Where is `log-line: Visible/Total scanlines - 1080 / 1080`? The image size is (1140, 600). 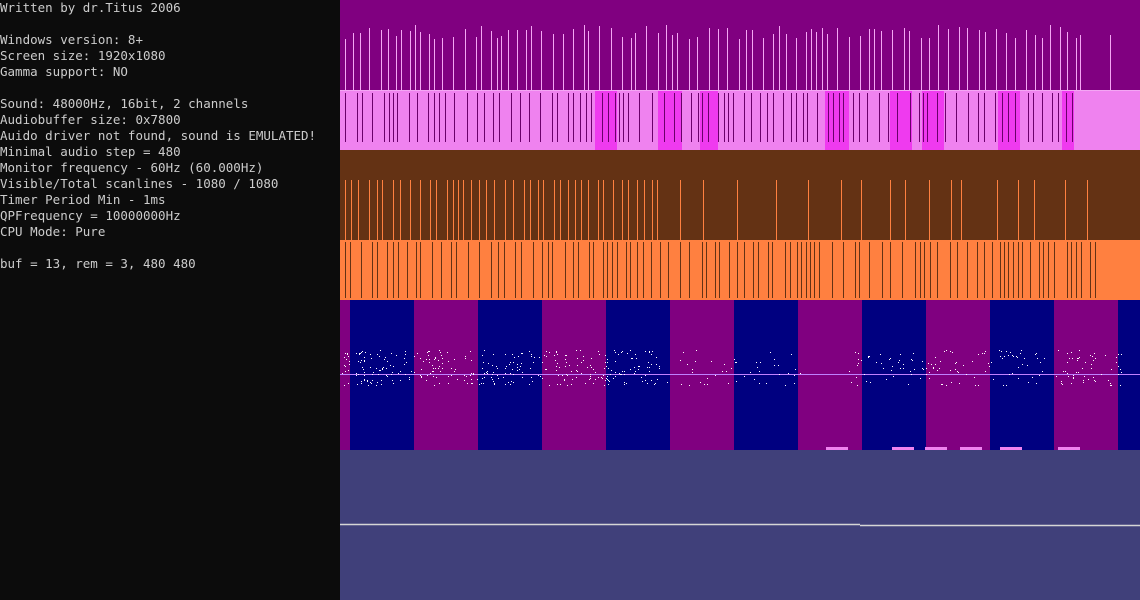
log-line: Visible/Total scanlines - 1080 / 1080 is located at coordinates (139, 183).